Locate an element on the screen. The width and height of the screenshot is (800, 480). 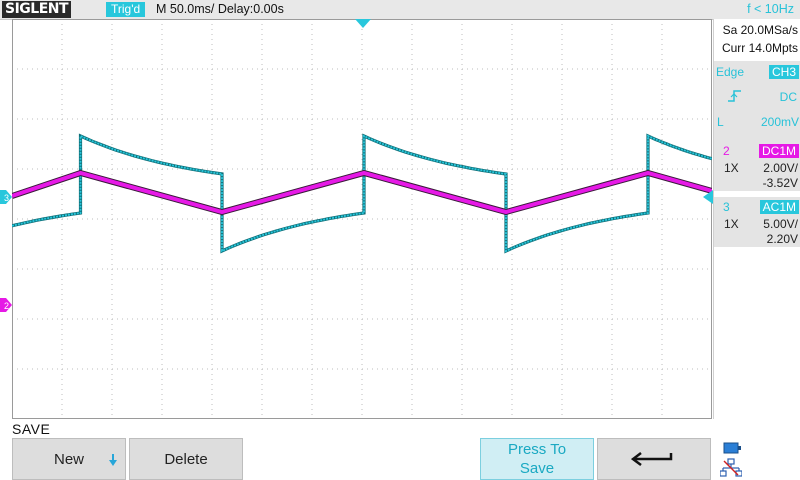
ch2-marker-label: 2 is located at coordinates (6, 306).